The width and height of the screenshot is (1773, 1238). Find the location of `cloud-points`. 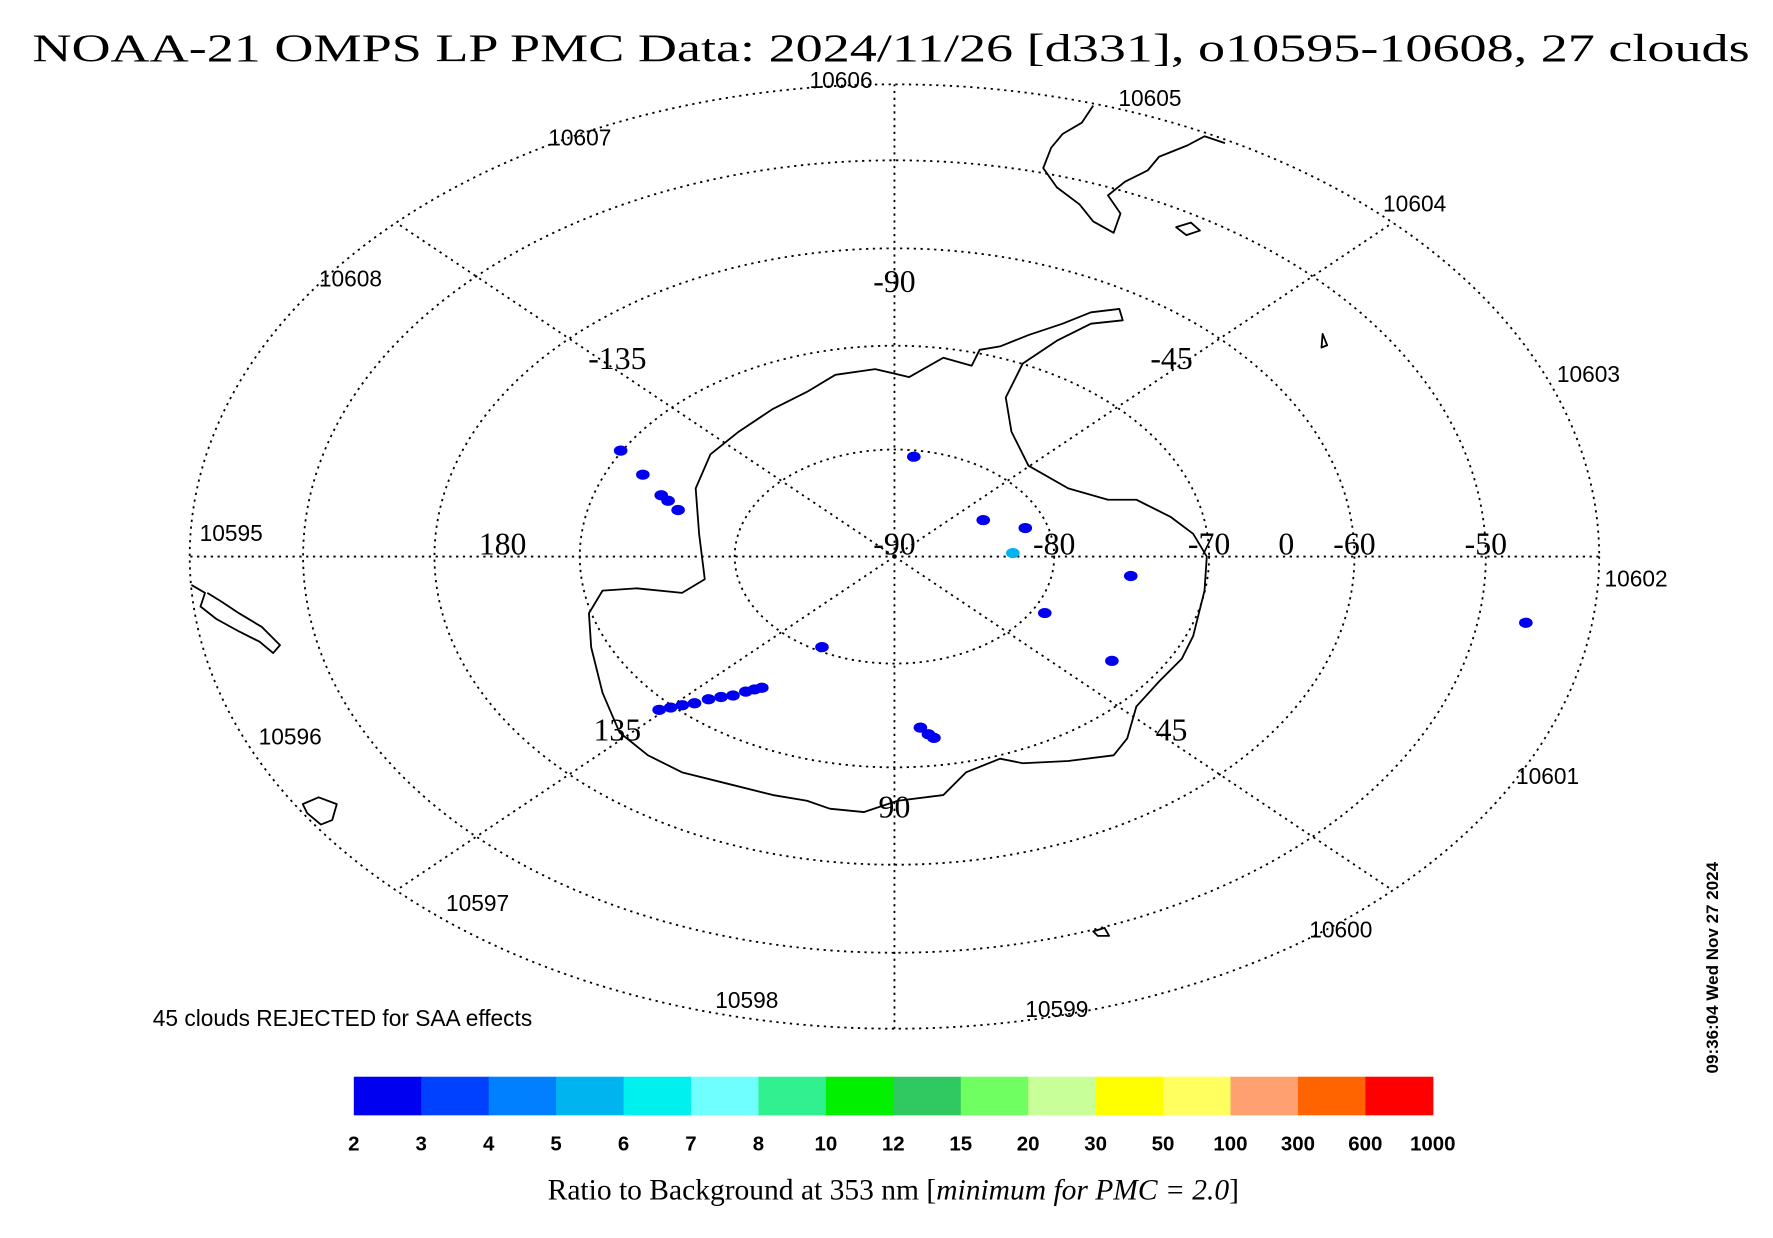

cloud-points is located at coordinates (1073, 594).